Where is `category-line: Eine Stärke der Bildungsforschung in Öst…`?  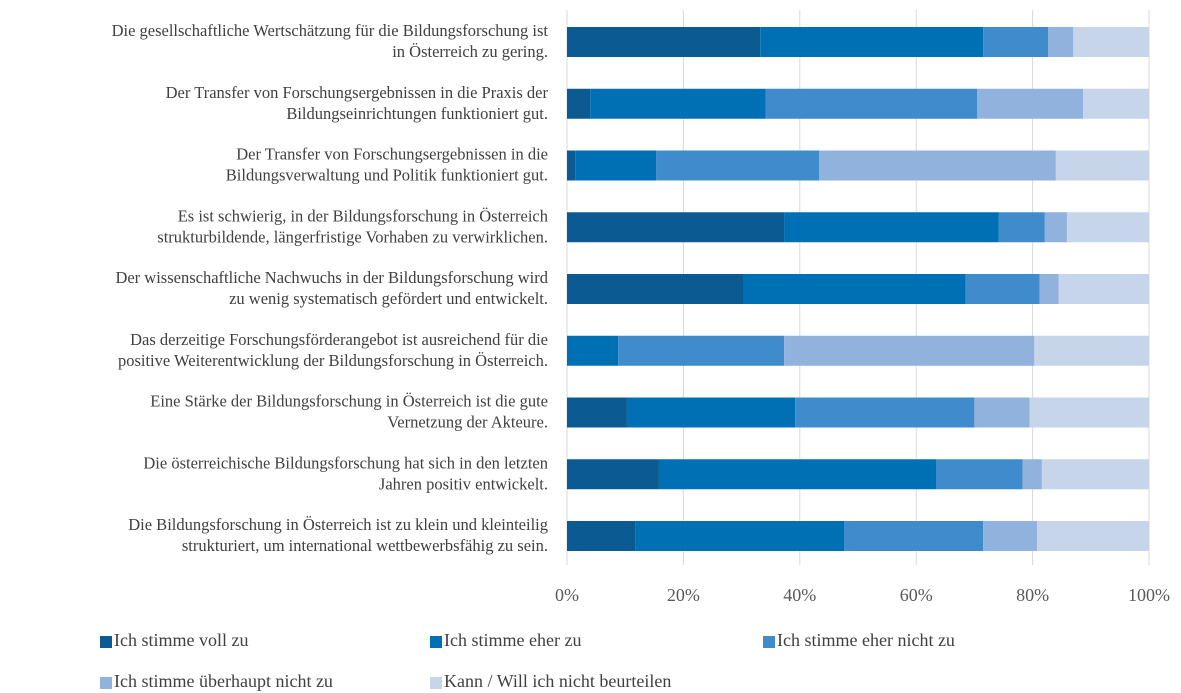
category-line: Eine Stärke der Bildungsforschung in Öst… is located at coordinates (349, 400).